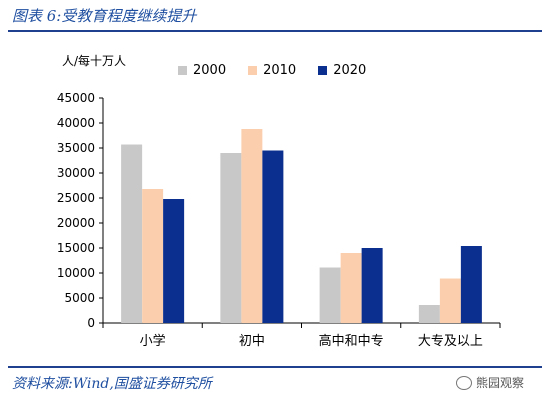 This screenshot has height=400, width=550. What do you see at coordinates (464, 382) in the screenshot?
I see `wechat-icon` at bounding box center [464, 382].